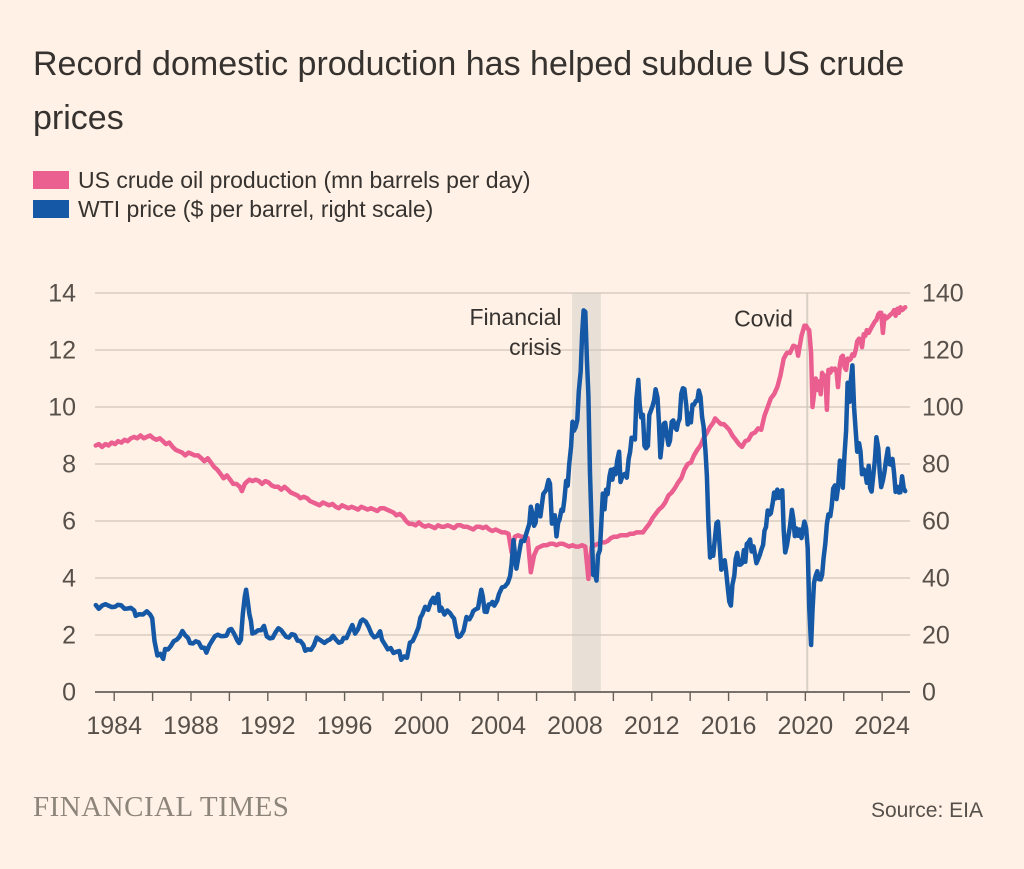  I want to click on x-axis-label: 2008, so click(575, 726).